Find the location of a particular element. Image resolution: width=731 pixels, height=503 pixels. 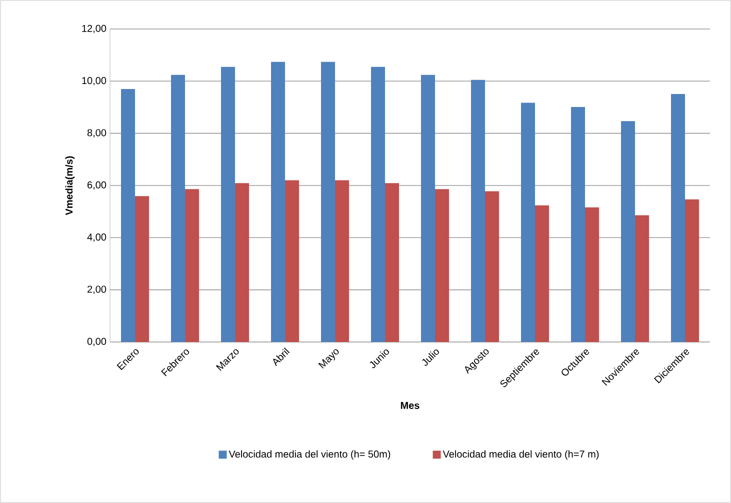

legend-label: Velocidad media del viento (h= 50m) is located at coordinates (309, 455).